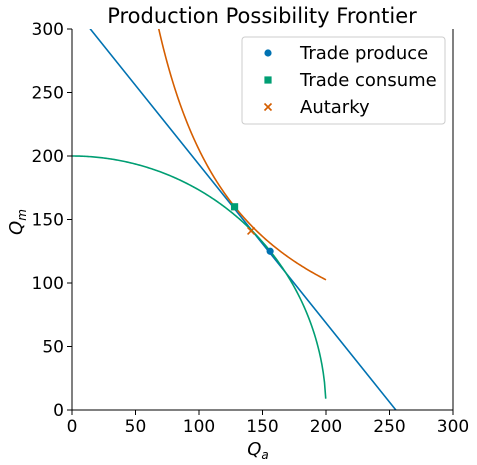  I want to click on y-tick-label: 300, so click(48, 30).